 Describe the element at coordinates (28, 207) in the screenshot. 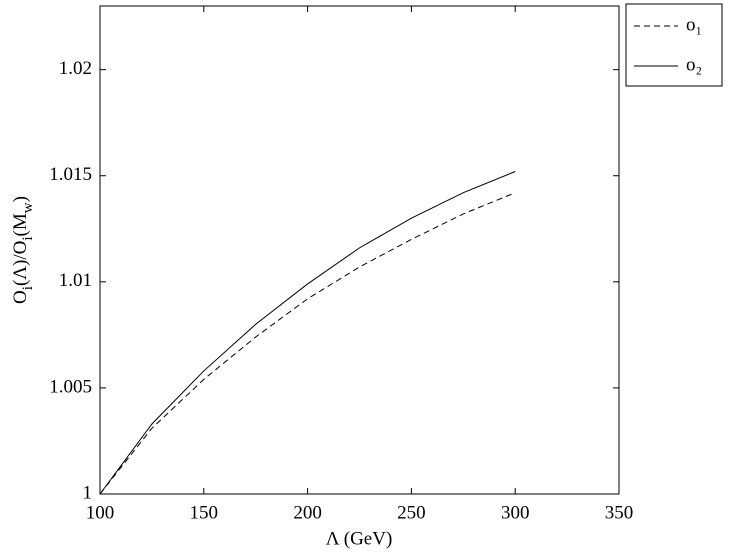

I see `y-axis-label-part: w` at that location.